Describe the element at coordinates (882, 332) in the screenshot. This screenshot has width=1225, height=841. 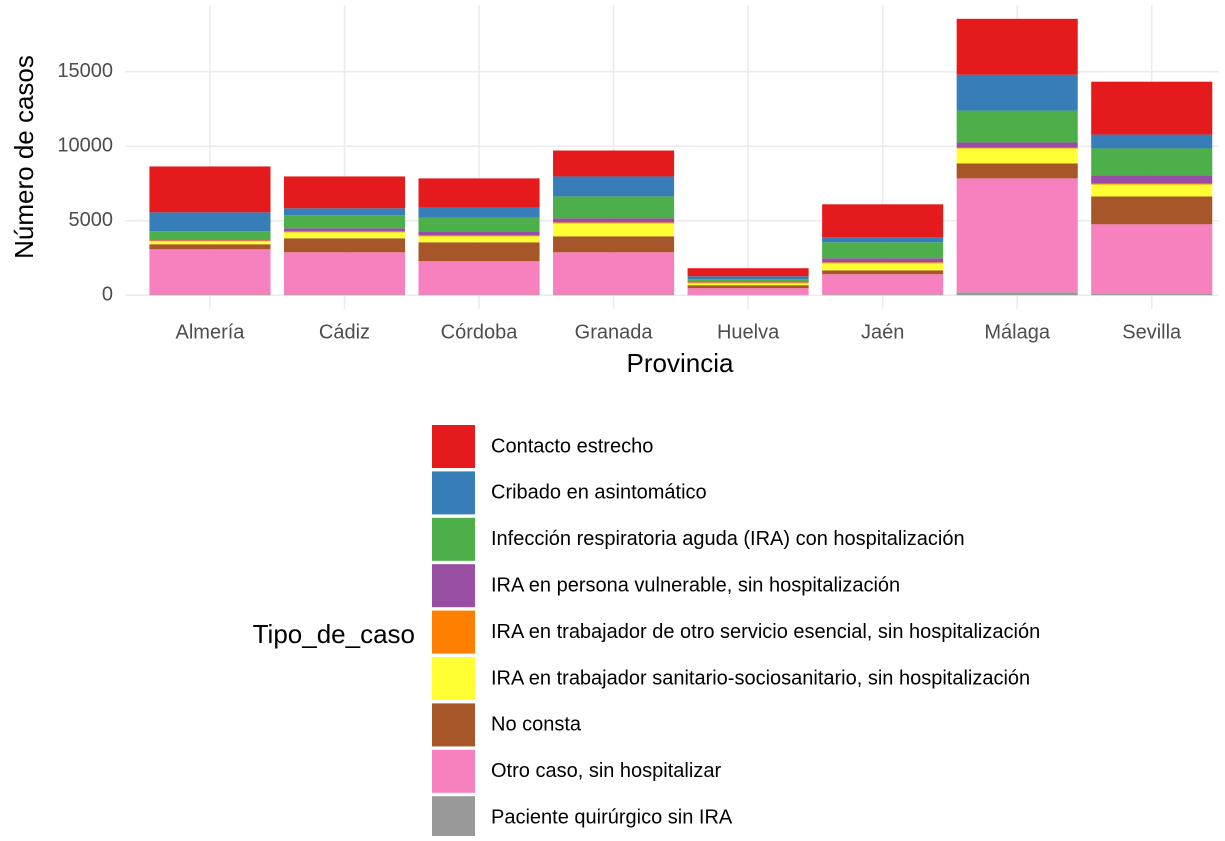
I see `x-tick-label: Jaén` at that location.